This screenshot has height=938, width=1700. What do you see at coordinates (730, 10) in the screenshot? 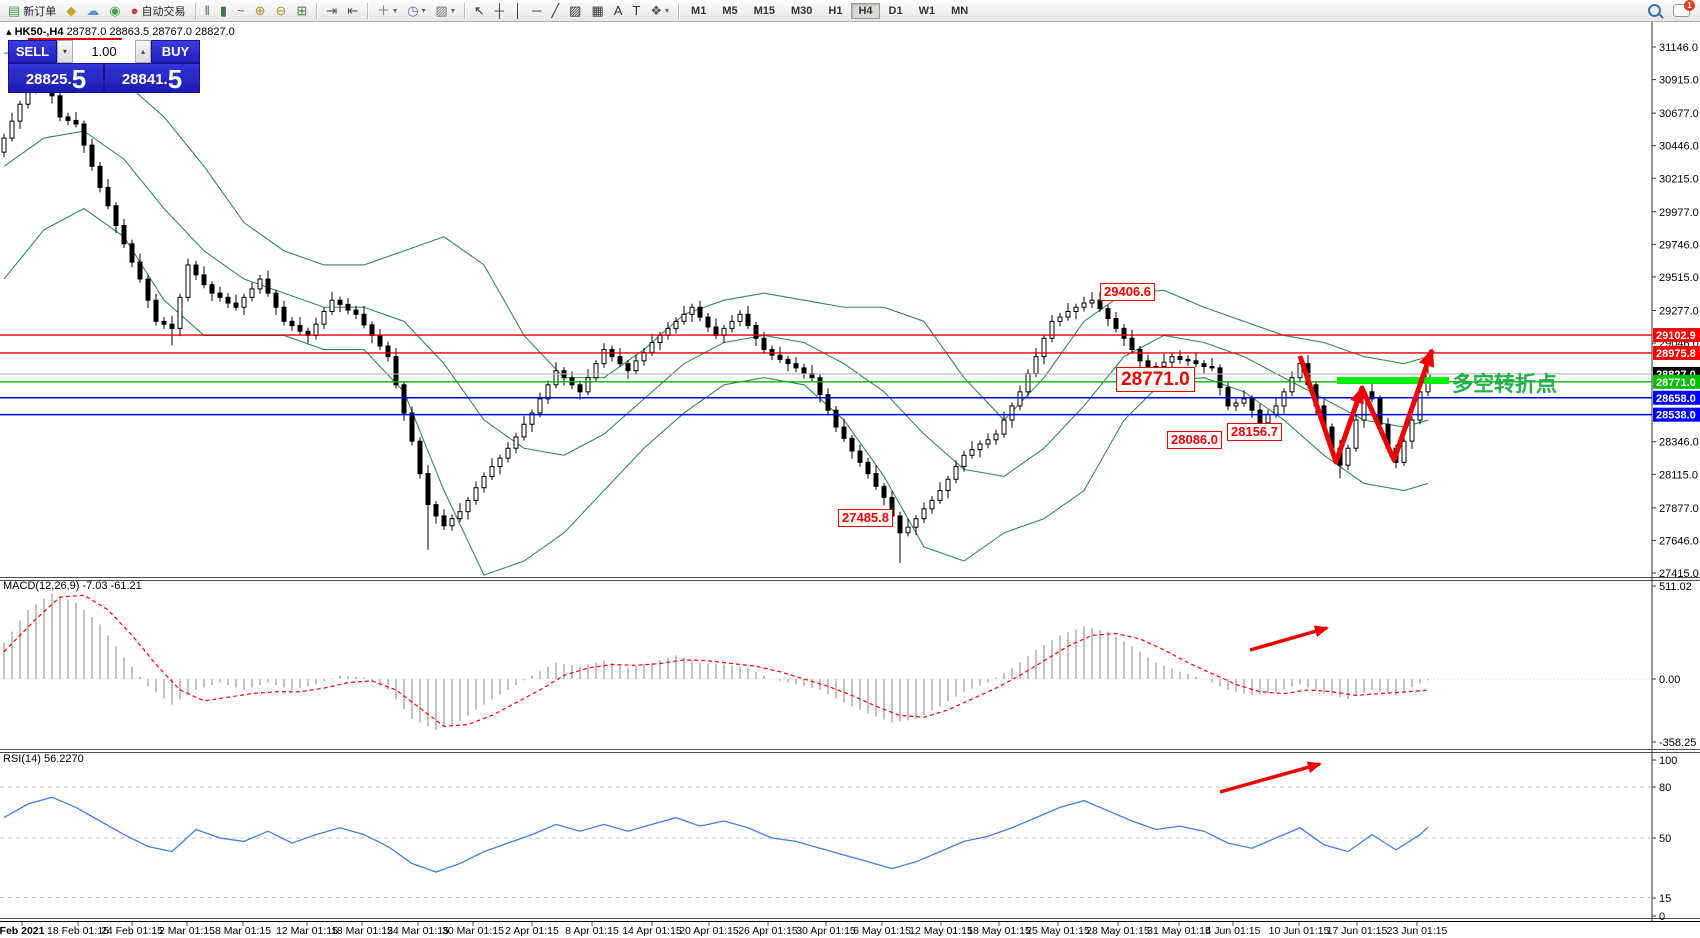
I see `timeframe-m5-button: M5` at bounding box center [730, 10].